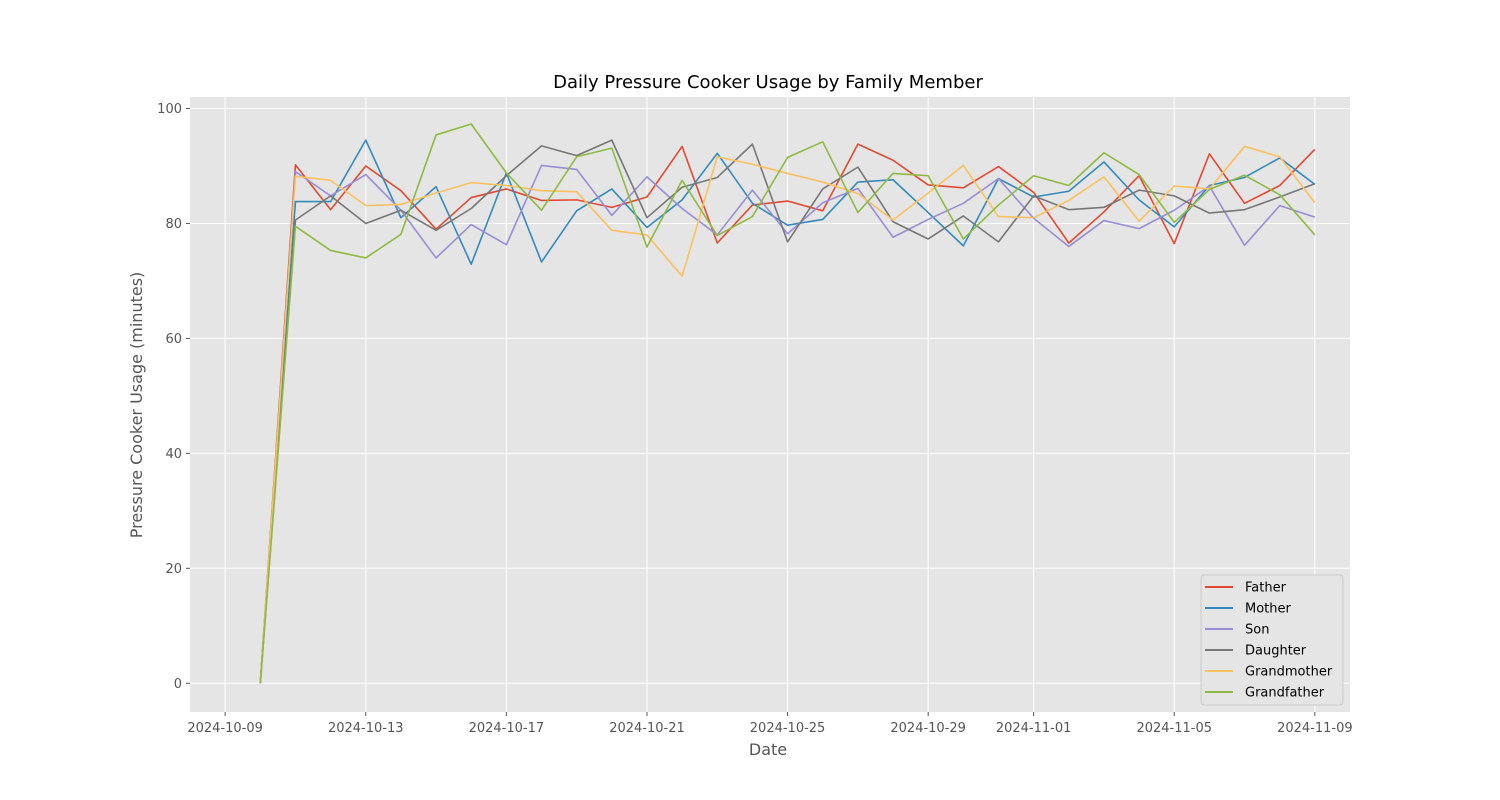 The image size is (1500, 800). I want to click on x-tick-label: 2024-10-17, so click(507, 728).